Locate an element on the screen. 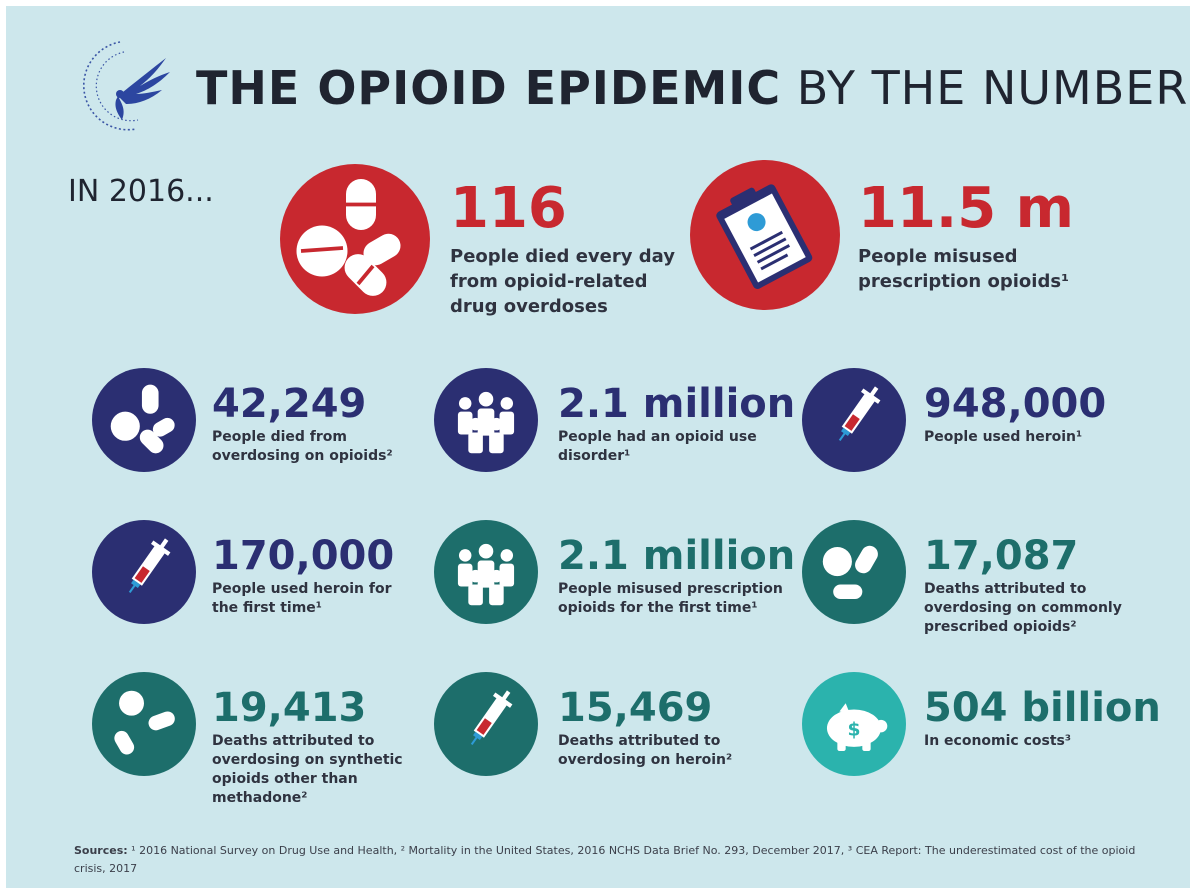 Image resolution: width=1196 pixels, height=894 pixels. hhs-eagle-logo is located at coordinates (128, 84).